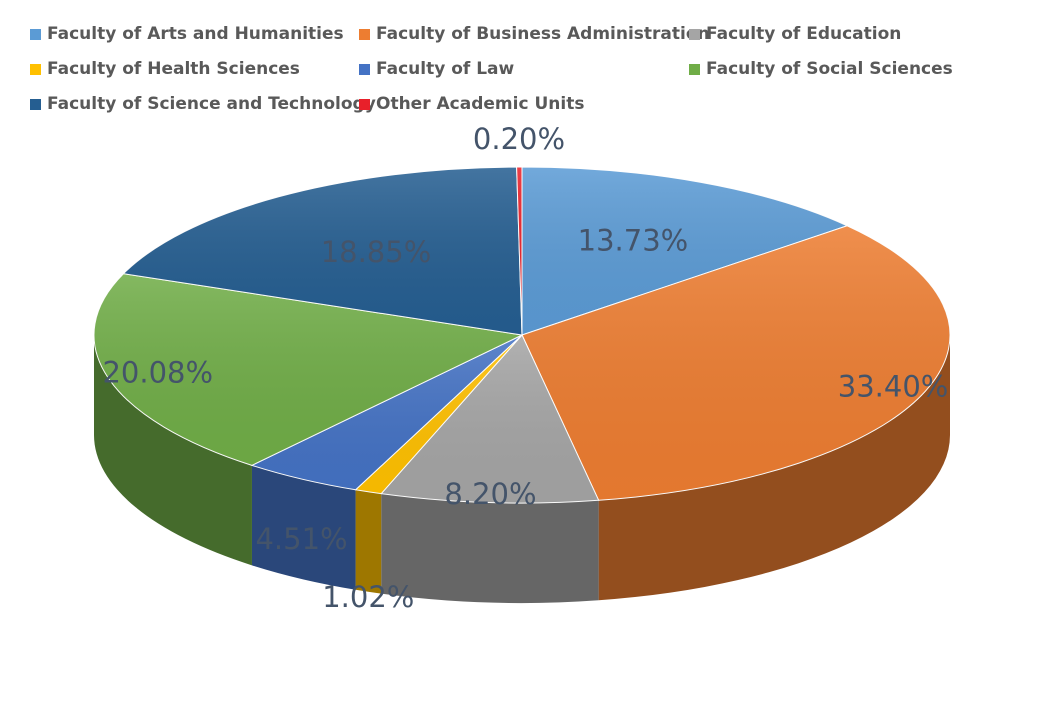 Image resolution: width=1040 pixels, height=720 pixels. Describe the element at coordinates (490, 494) in the screenshot. I see `data-label-2: 8.20%` at that location.